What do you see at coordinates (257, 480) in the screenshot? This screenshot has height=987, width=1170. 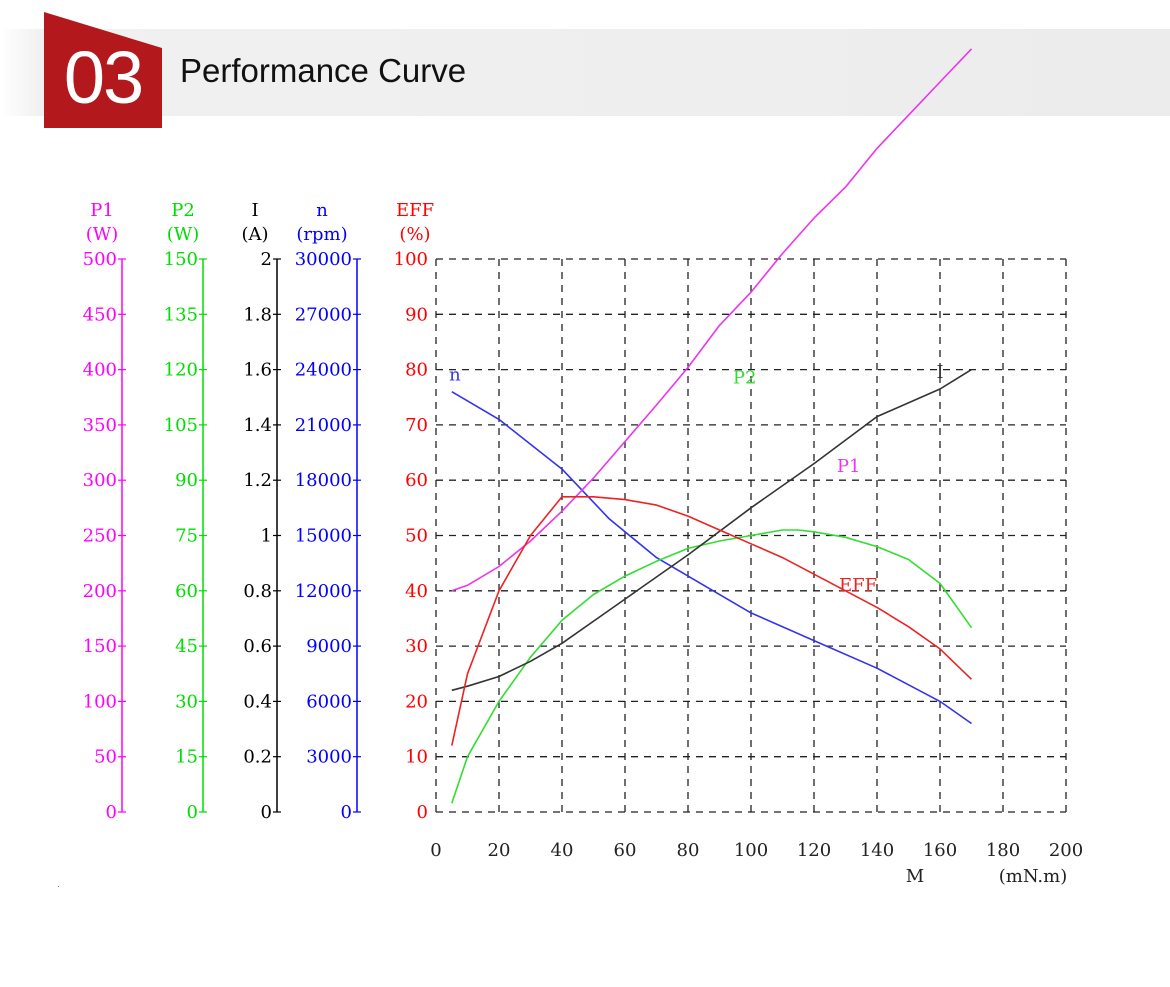 I see `y-tick-label-i: 1.2` at bounding box center [257, 480].